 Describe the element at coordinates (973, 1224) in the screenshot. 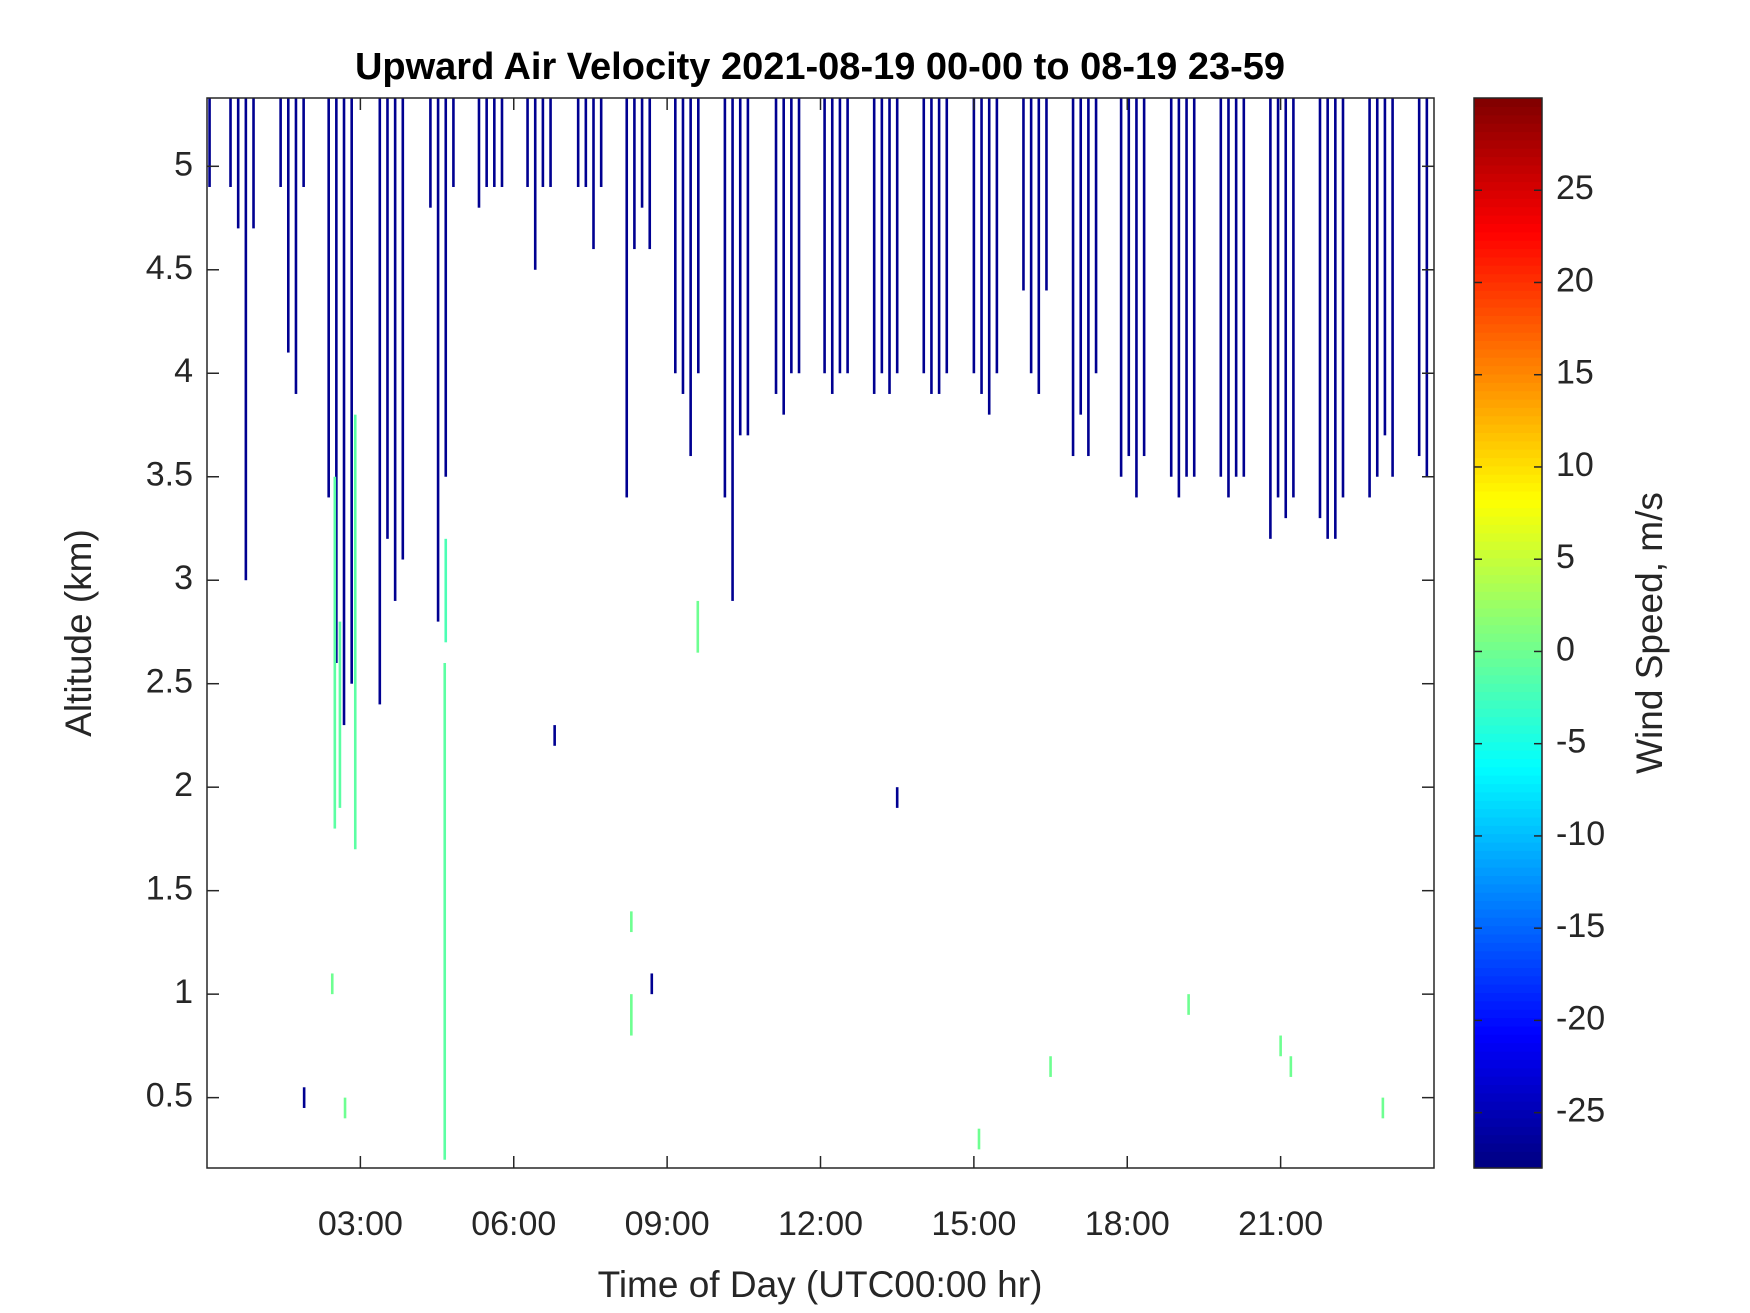

I see `x-tick-label: 15:00` at that location.